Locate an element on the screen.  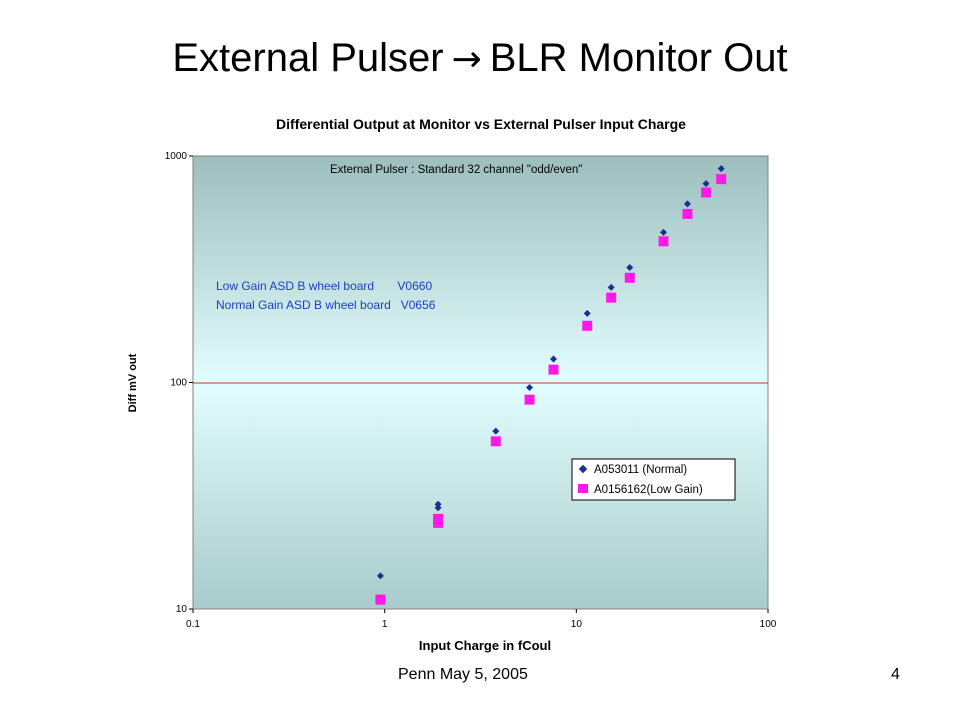
legend: A053011 (Normal) A0156162(Low Gain) is located at coordinates (653, 479).